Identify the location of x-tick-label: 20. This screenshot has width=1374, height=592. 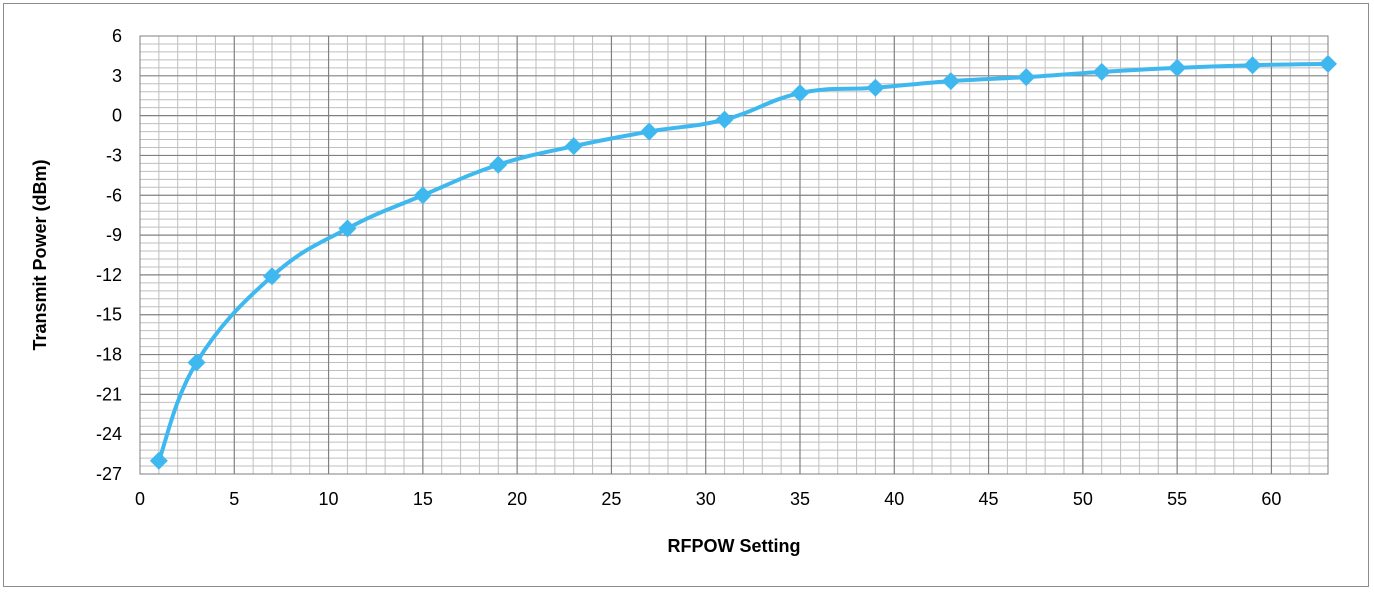
(517, 499).